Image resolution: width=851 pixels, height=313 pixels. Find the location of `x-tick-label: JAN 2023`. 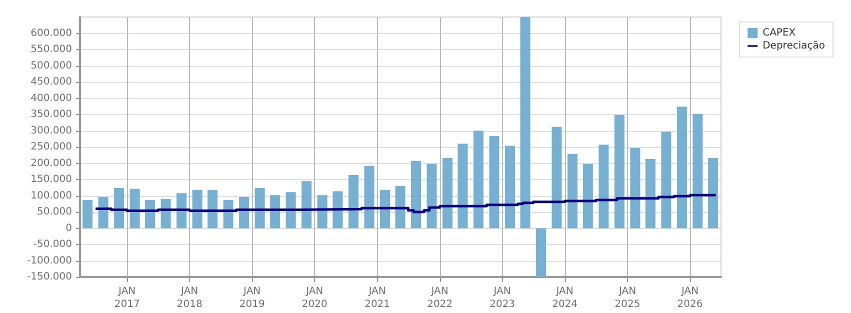

x-tick-label: JAN 2023 is located at coordinates (503, 298).